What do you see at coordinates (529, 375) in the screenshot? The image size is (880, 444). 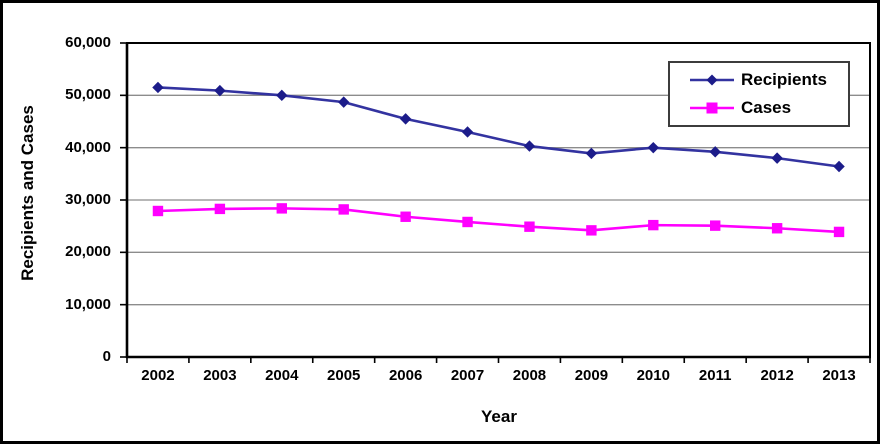 I see `x-tick-label: 2008` at bounding box center [529, 375].